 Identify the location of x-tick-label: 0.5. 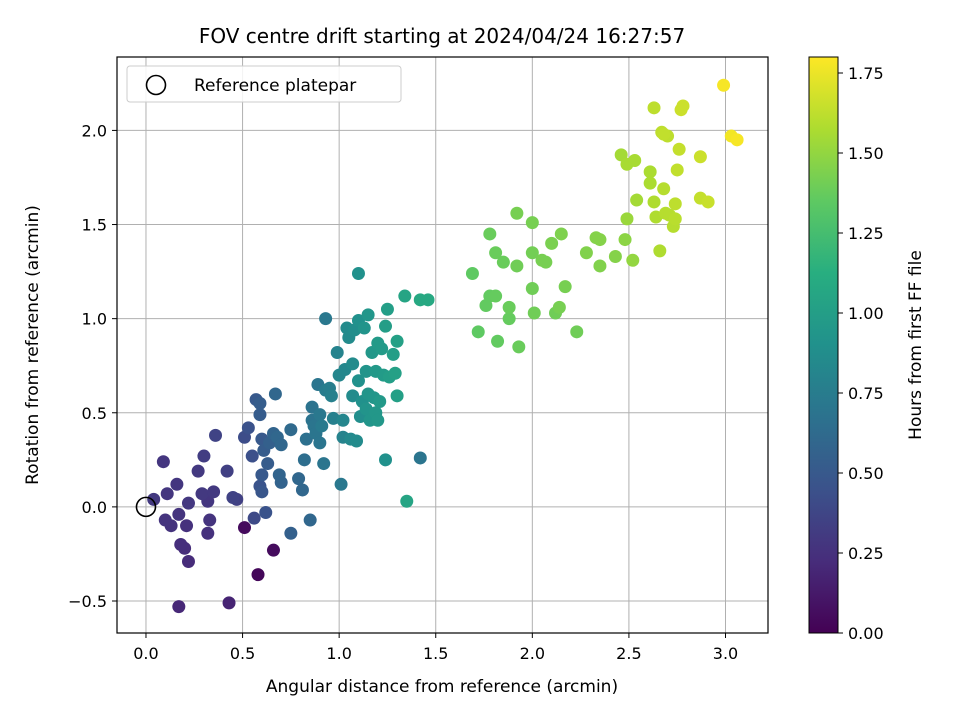
(242, 653).